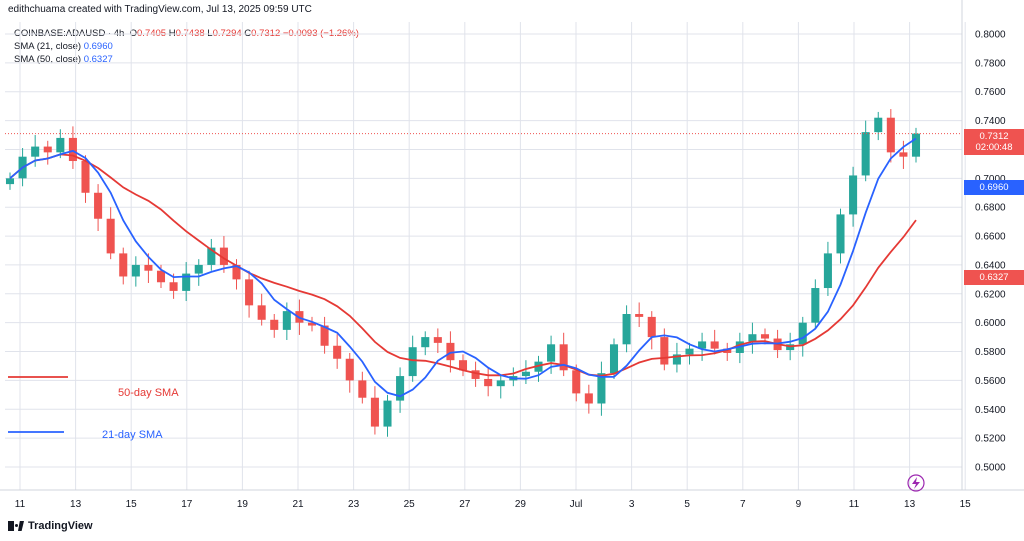 This screenshot has width=1024, height=541. What do you see at coordinates (465, 504) in the screenshot?
I see `x-tick-label: 27` at bounding box center [465, 504].